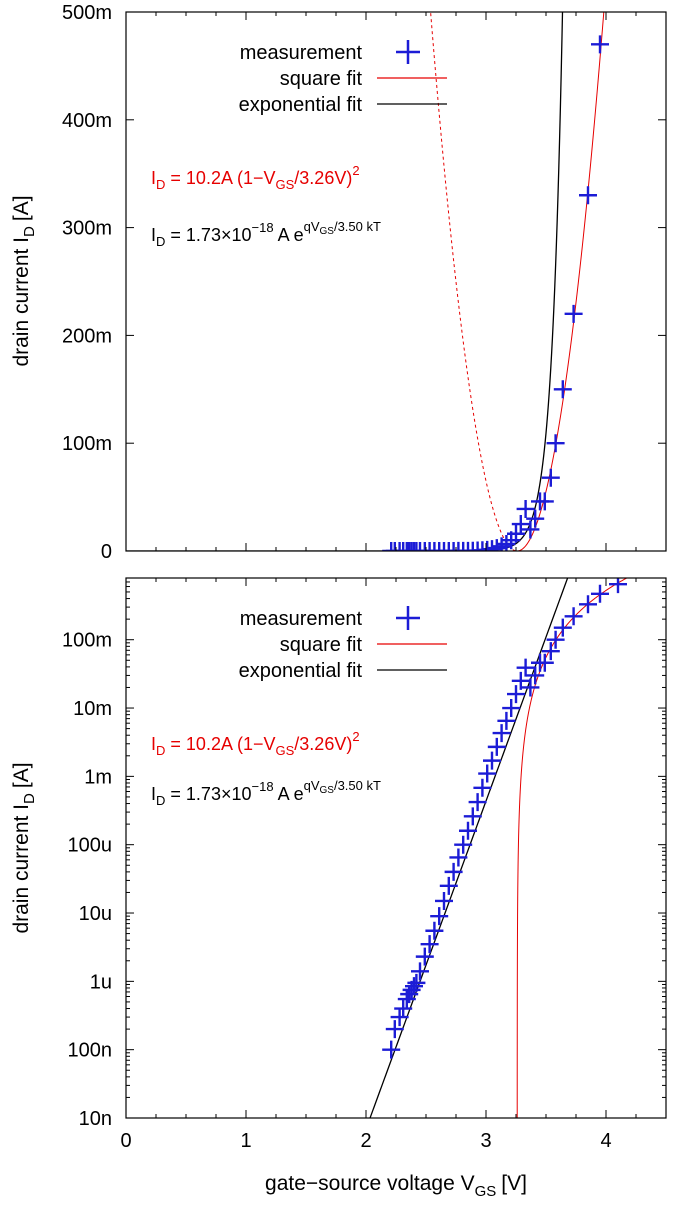 The image size is (686, 1212). I want to click on top-measurement-points, so click(495, 293).